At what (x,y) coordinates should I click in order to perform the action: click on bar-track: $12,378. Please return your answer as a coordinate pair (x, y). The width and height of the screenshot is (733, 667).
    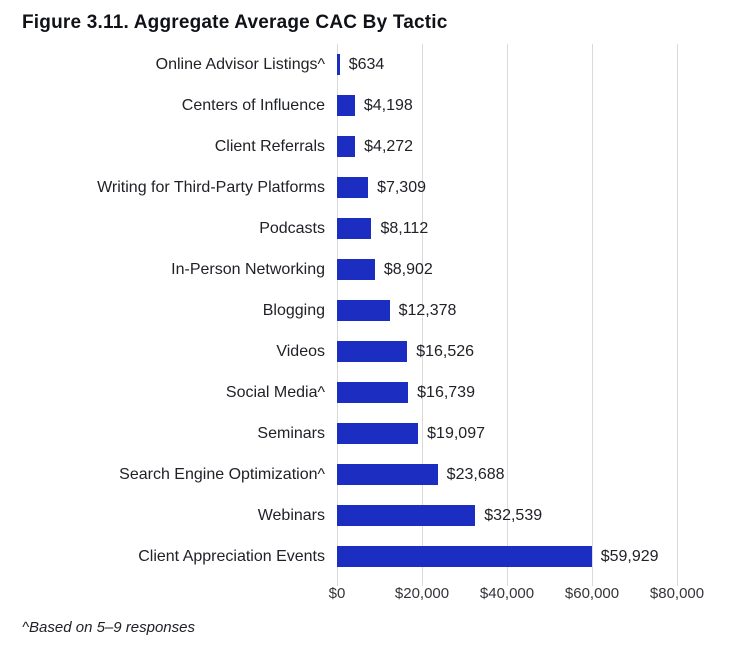
    Looking at the image, I should click on (535, 310).